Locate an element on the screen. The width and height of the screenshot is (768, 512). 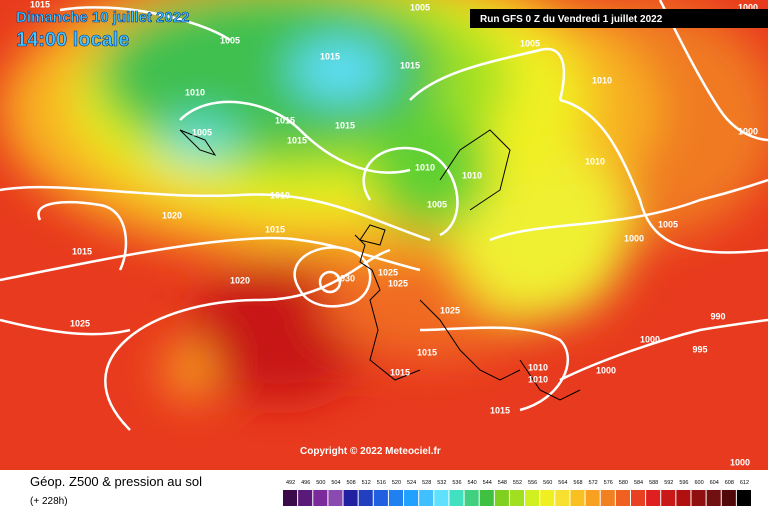
scale-label: 540 is located at coordinates (472, 483).